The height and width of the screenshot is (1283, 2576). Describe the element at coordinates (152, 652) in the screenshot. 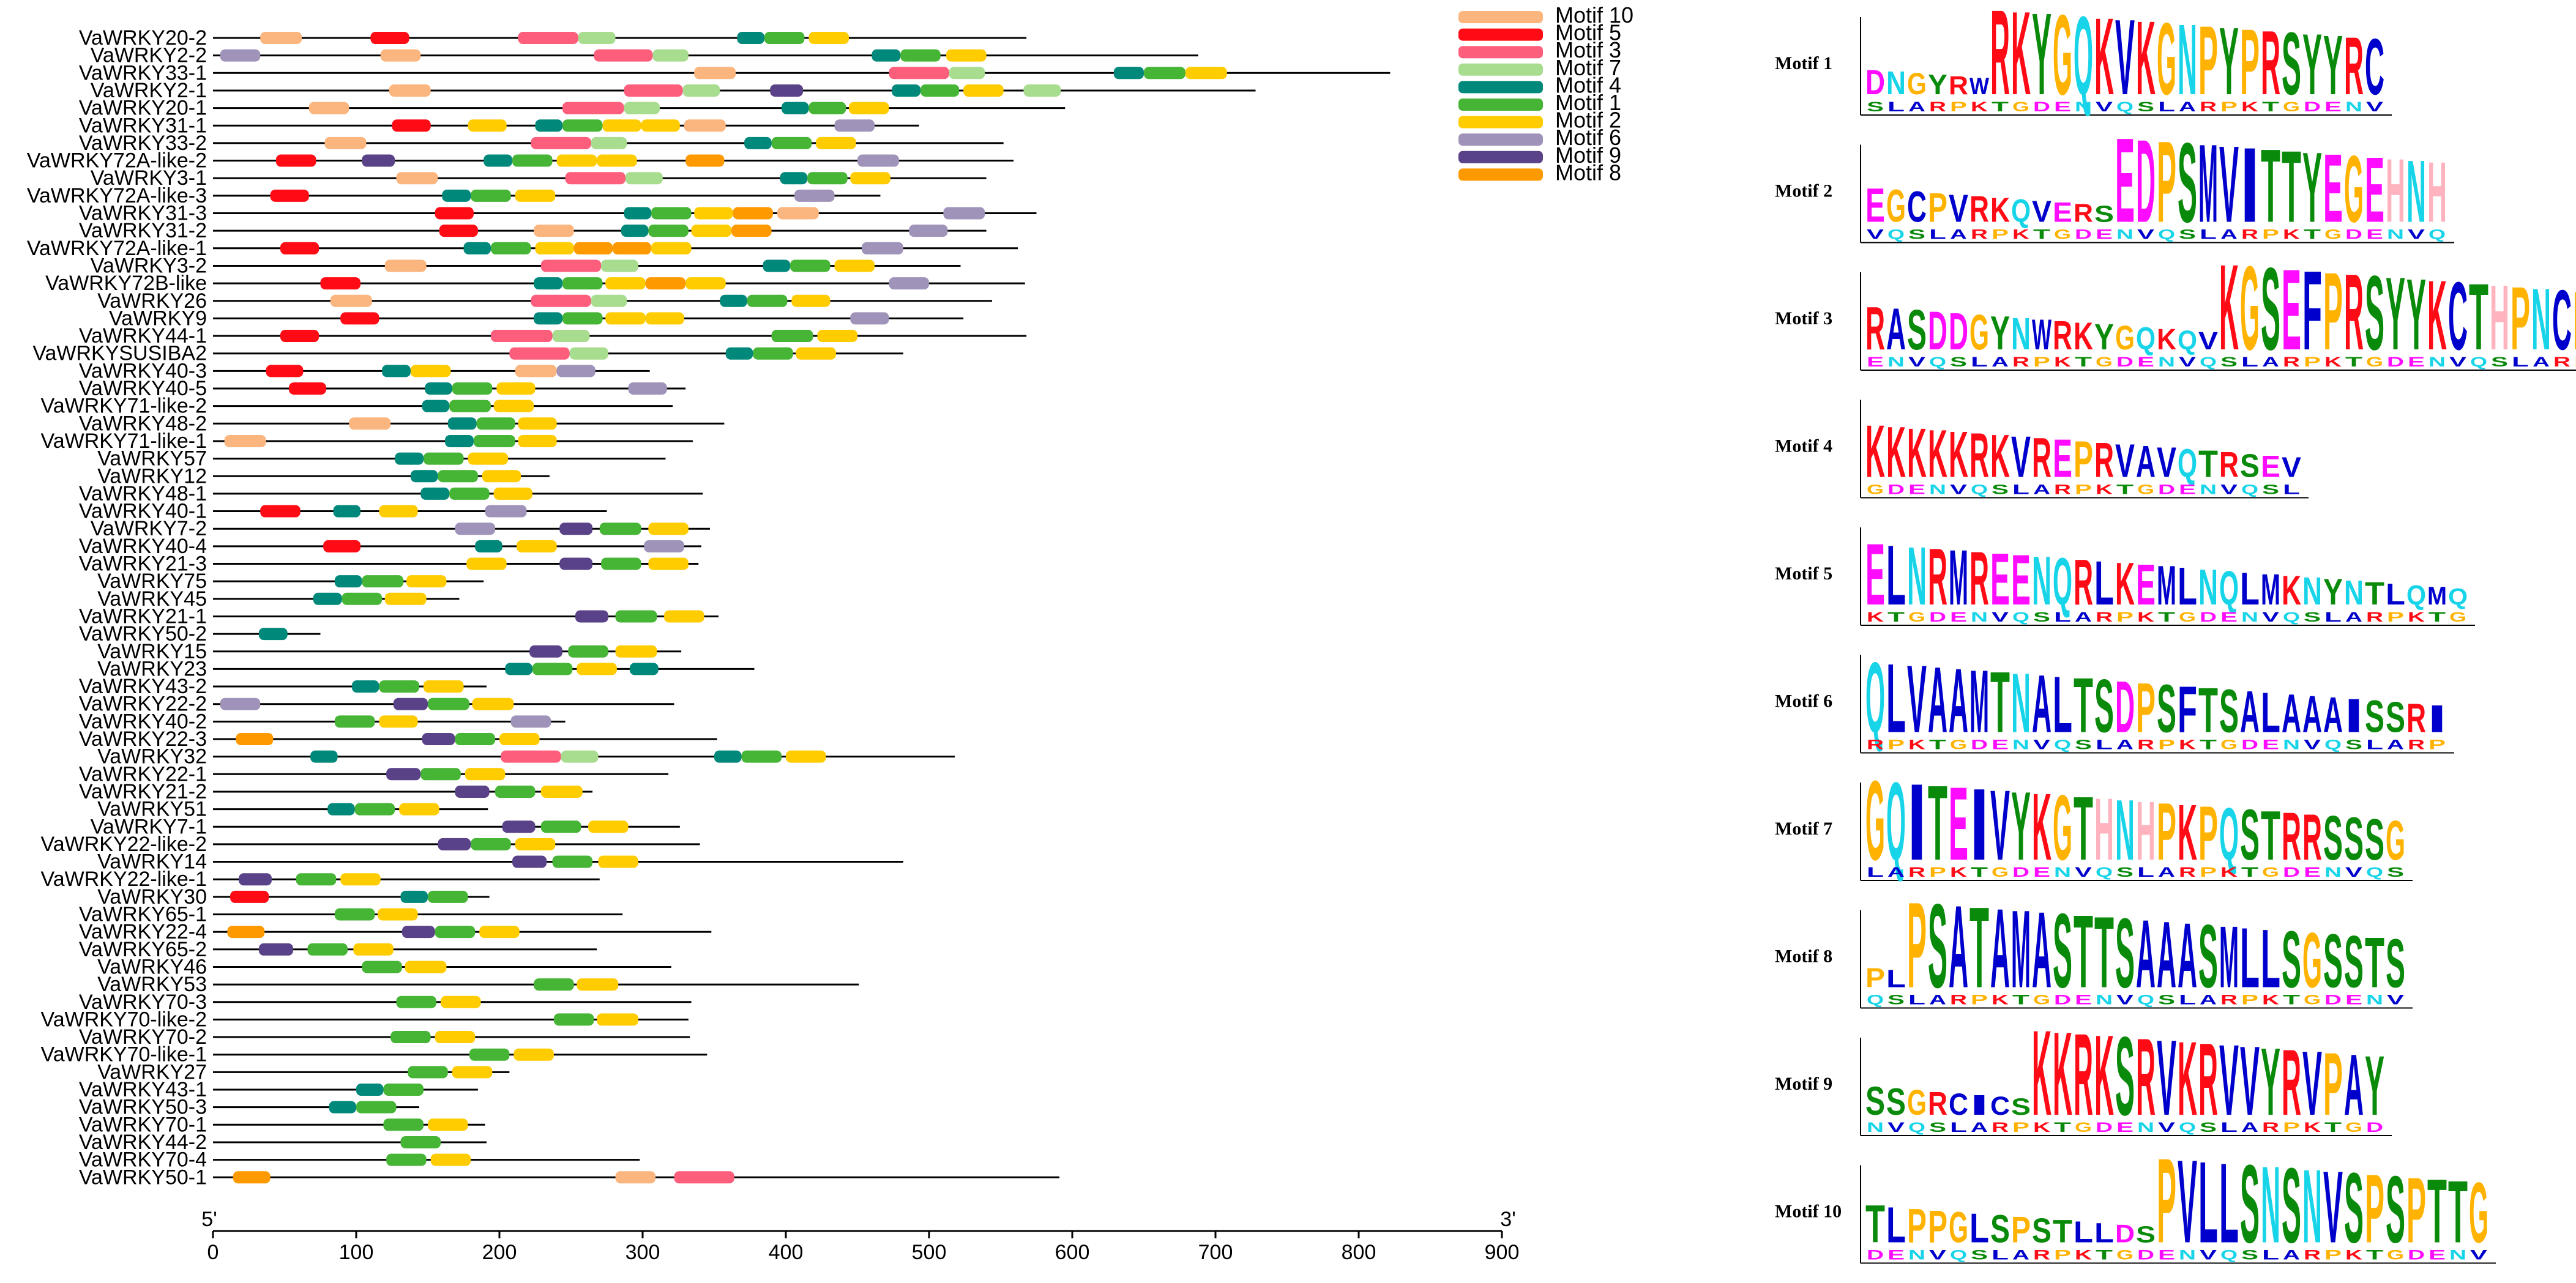

I see `gene-label: VaWRKY15` at that location.